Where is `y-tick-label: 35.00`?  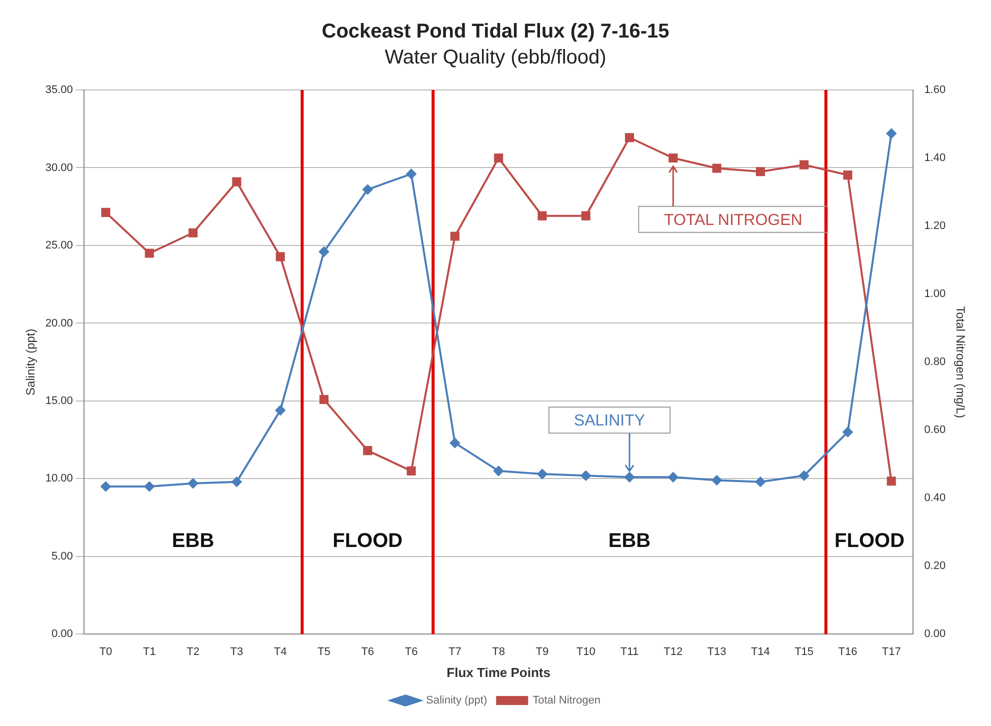 y-tick-label: 35.00 is located at coordinates (59, 90).